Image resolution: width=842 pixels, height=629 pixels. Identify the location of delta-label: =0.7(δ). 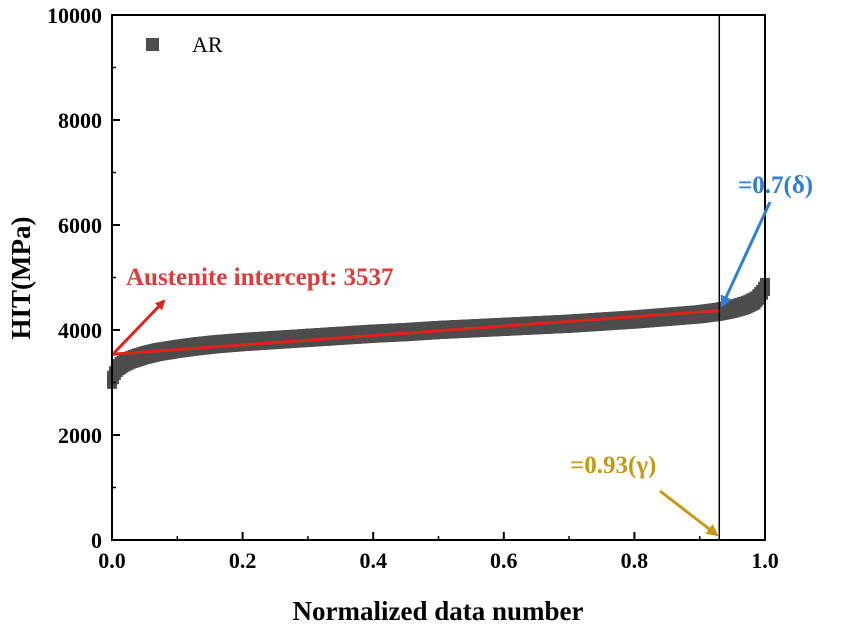
(775, 185).